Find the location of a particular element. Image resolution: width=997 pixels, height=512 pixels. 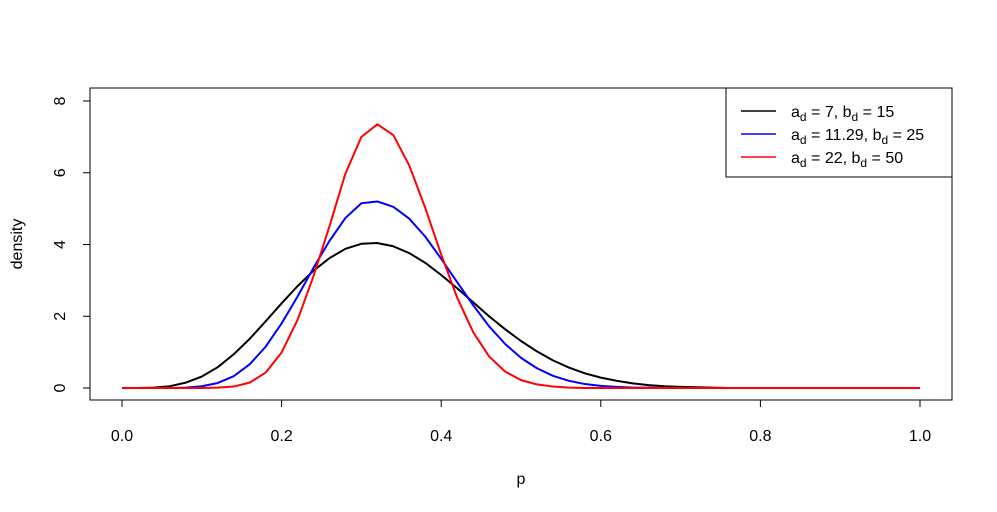

y-axis: 0 2 4 6 8 is located at coordinates (71, 244).